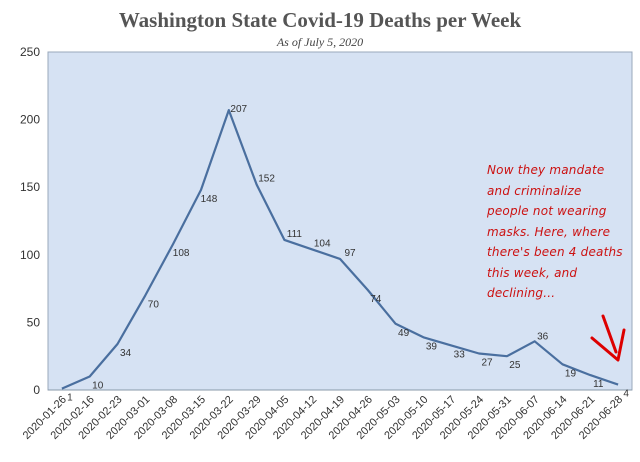 Image resolution: width=640 pixels, height=462 pixels. Describe the element at coordinates (30, 255) in the screenshot. I see `y-tick-label: 100` at that location.